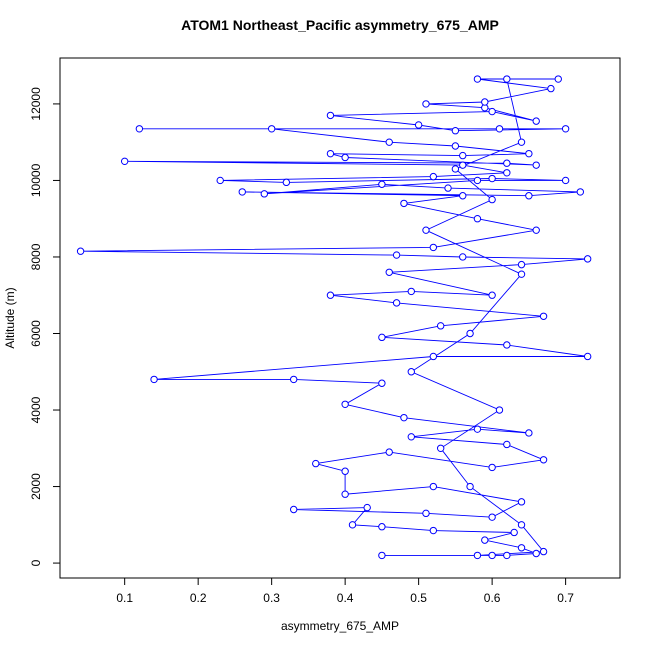 This screenshot has height=650, width=650. What do you see at coordinates (565, 598) in the screenshot?
I see `x-tick-label: 0.7` at bounding box center [565, 598].